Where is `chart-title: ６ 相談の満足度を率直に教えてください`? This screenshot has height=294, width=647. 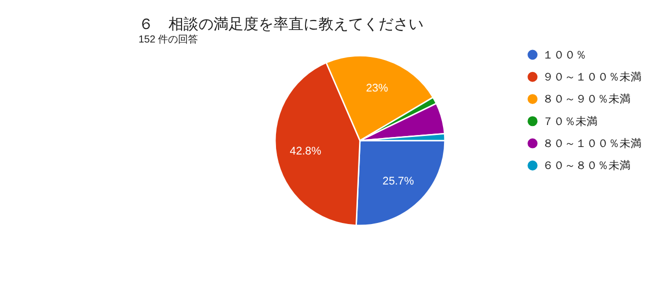
chart-title: ６ 相談の満足度を率直に教えてください is located at coordinates (281, 24).